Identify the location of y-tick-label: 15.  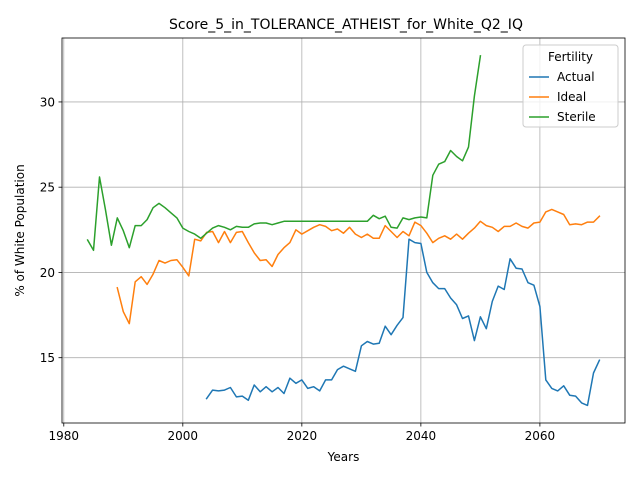
(47, 358).